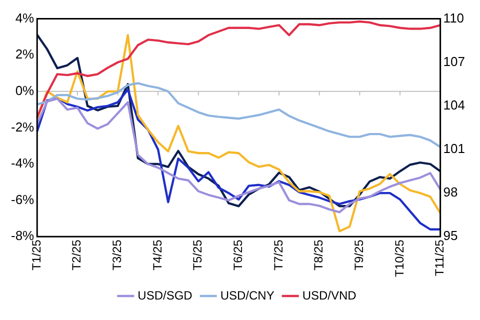 This screenshot has width=480, height=320. I want to click on x-tick-label: T6/25, so click(238, 254).